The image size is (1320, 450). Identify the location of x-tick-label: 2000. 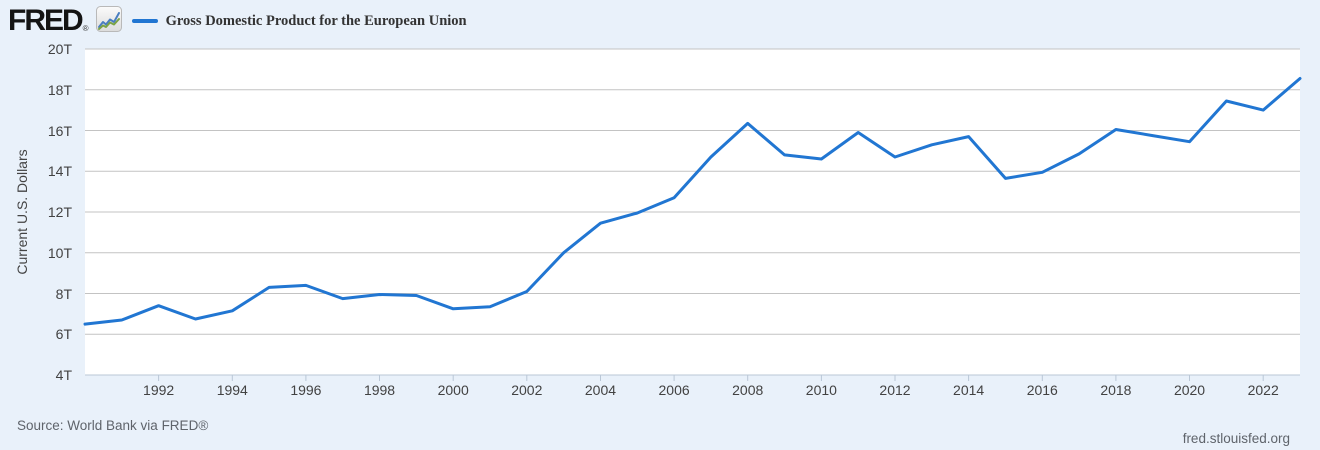
(453, 390).